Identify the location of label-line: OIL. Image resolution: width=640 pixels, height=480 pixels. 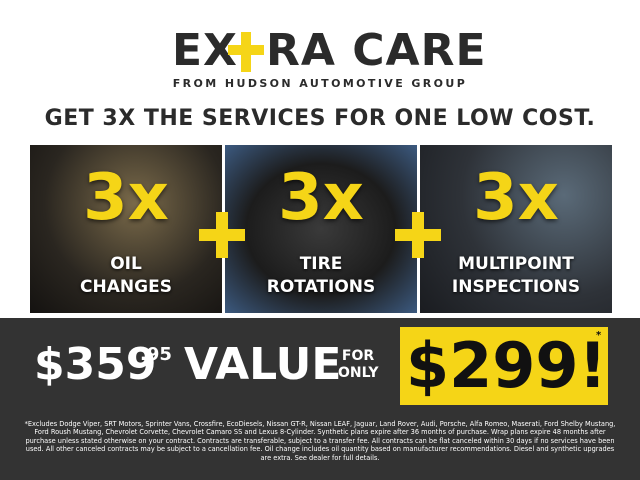
(126, 264).